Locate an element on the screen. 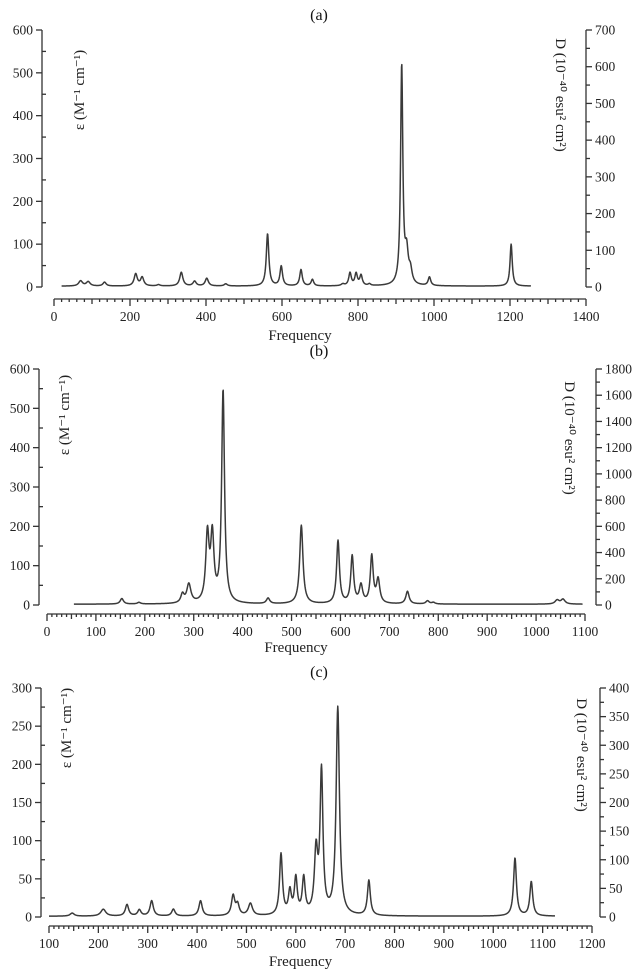 The width and height of the screenshot is (640, 974). right-y-tick-label: 50 is located at coordinates (616, 888).